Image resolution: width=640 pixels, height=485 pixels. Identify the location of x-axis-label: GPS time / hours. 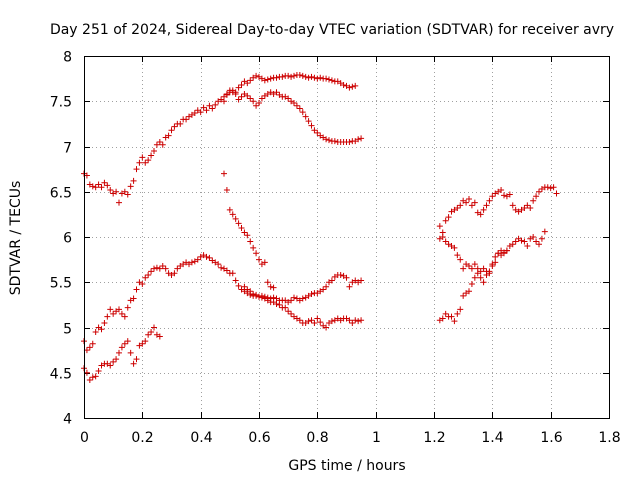
(346, 466).